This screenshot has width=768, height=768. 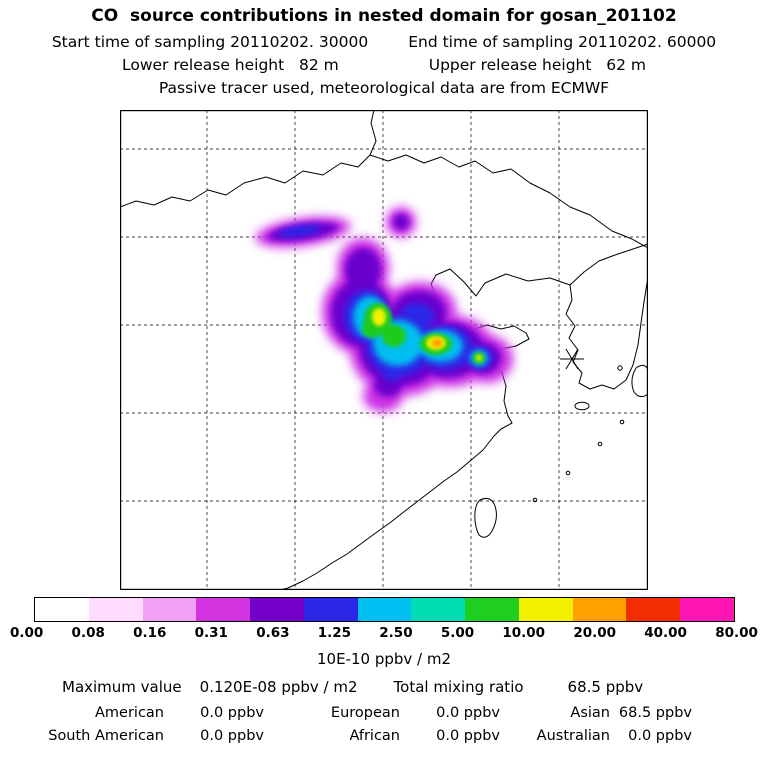 What do you see at coordinates (437, 343) in the screenshot?
I see `plume-level-orange` at bounding box center [437, 343].